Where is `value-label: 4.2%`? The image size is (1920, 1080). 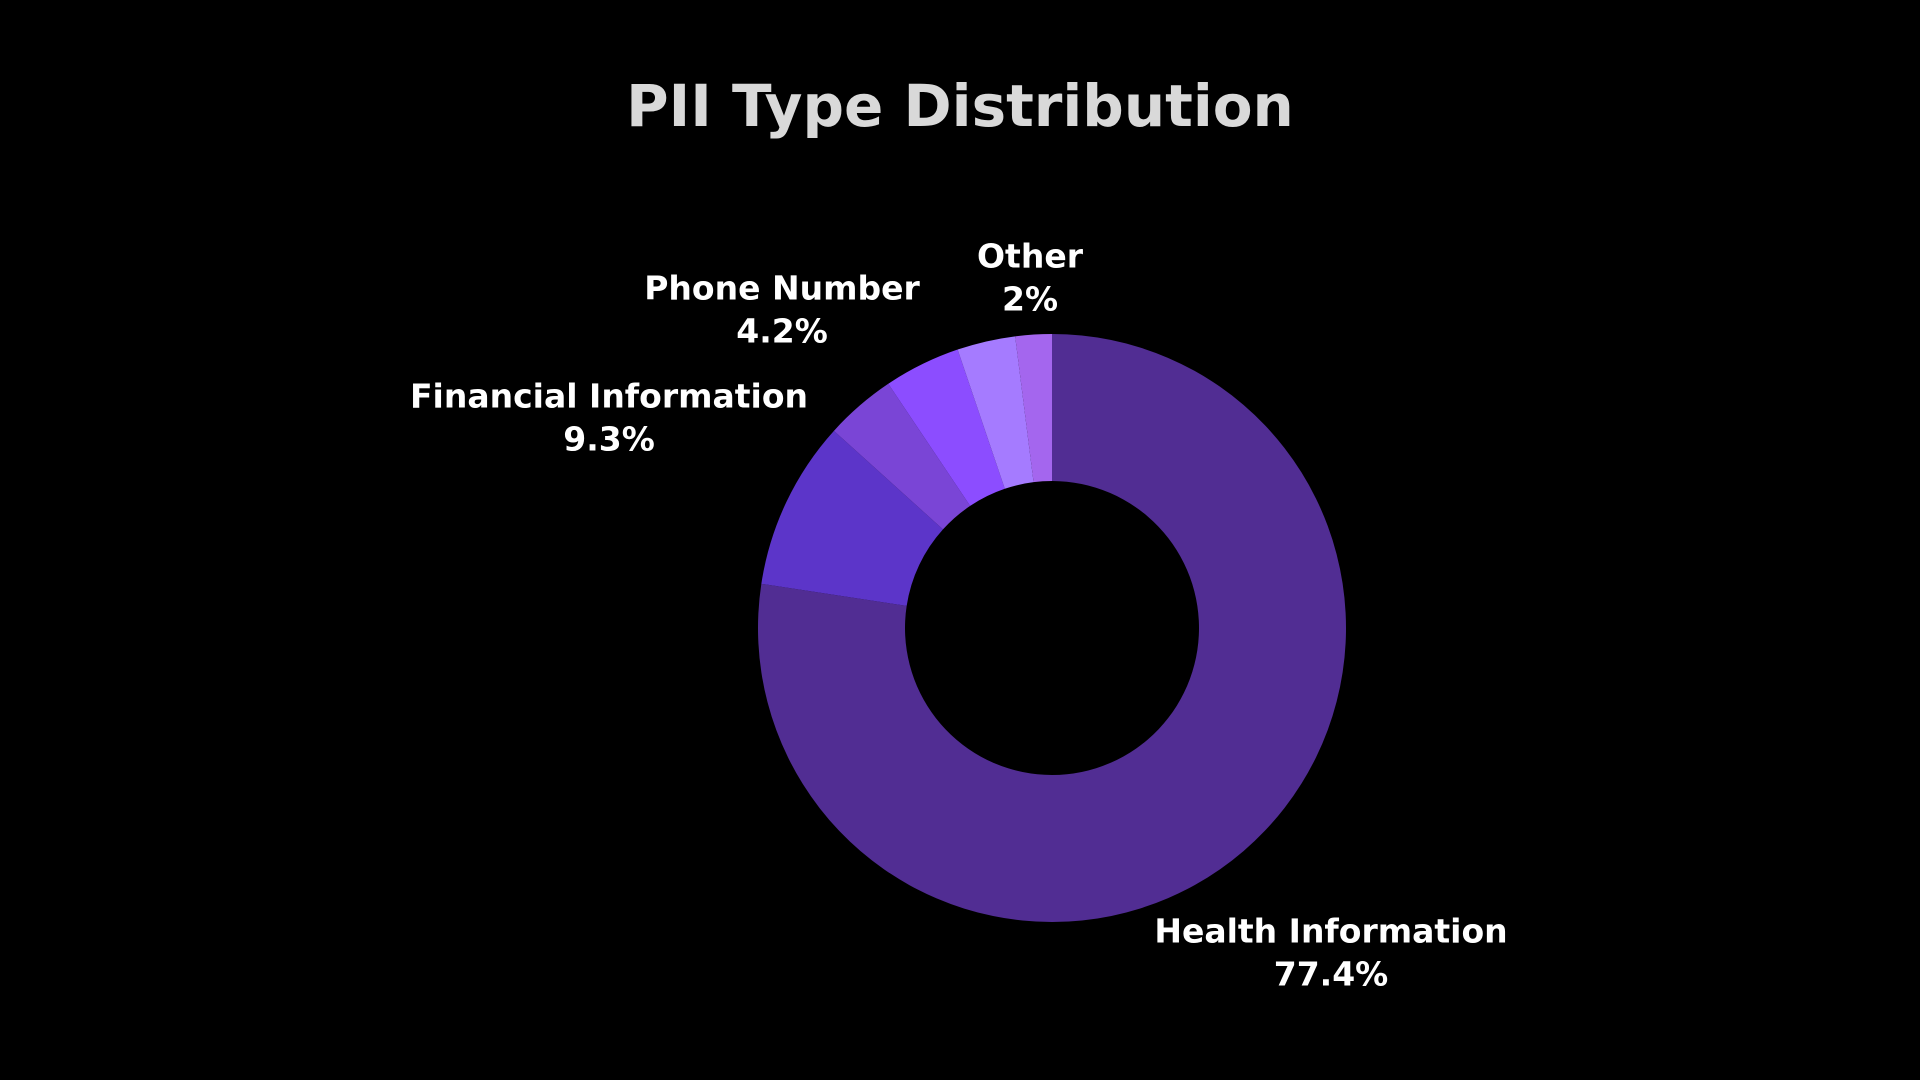 value-label: 4.2% is located at coordinates (782, 331).